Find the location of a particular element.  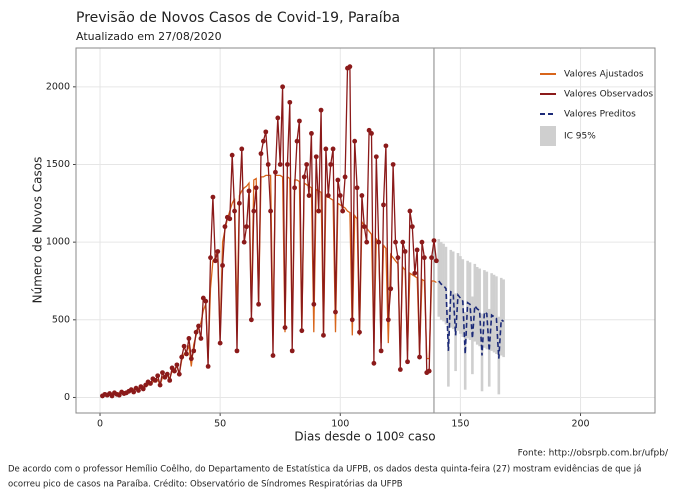

y-tick-label: 500 is located at coordinates (61, 319).